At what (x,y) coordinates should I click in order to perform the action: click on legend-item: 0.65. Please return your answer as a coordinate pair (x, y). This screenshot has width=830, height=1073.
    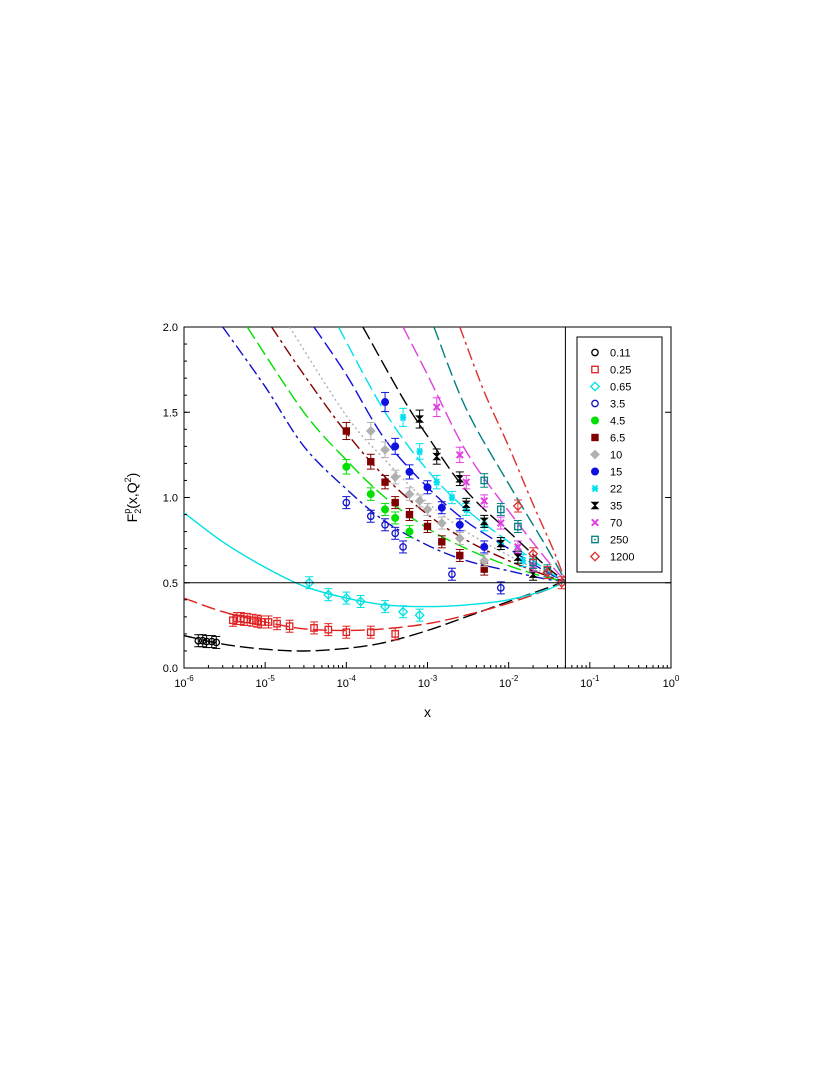
    Looking at the image, I should click on (610, 387).